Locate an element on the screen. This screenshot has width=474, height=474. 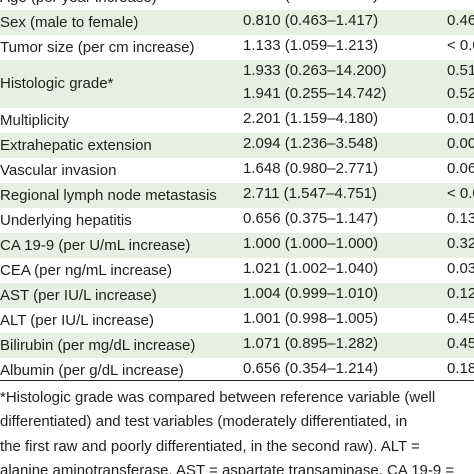
odds-ratio: 1.933 (0.263–14.200) is located at coordinates (315, 70).